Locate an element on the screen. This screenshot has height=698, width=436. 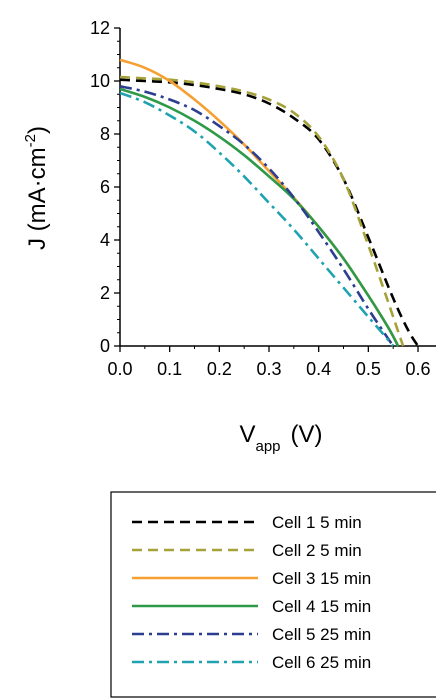
legend-label-cell-5: Cell 5 25 min is located at coordinates (321, 634).